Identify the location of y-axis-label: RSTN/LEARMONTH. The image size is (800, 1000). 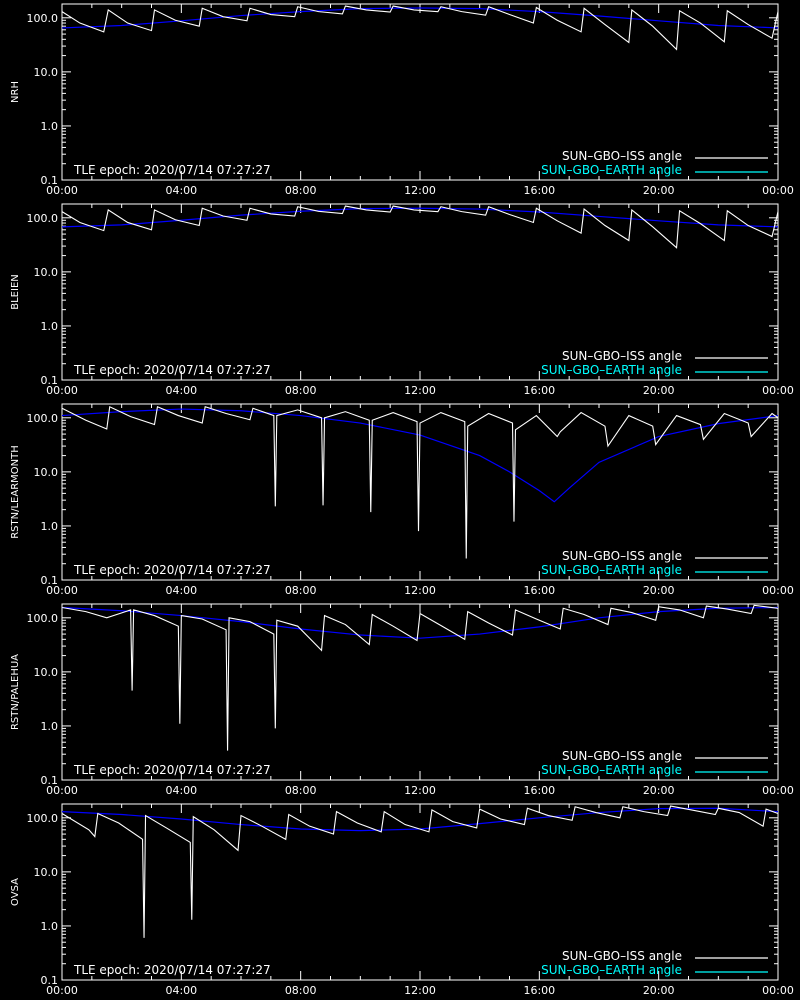
(15, 492).